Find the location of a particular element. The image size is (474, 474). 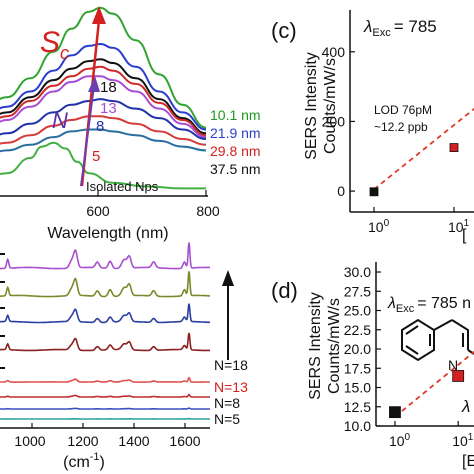

panel-d-lambda: λExc = 785 n is located at coordinates (429, 305).